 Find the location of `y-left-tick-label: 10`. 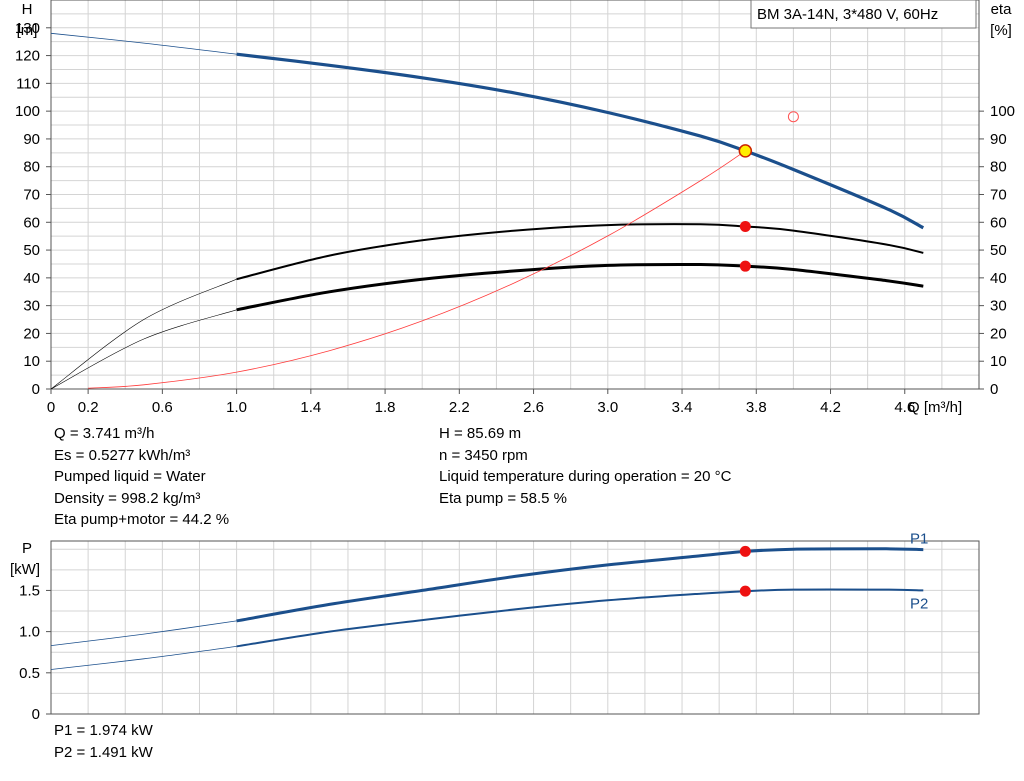

y-left-tick-label: 10 is located at coordinates (31, 361).